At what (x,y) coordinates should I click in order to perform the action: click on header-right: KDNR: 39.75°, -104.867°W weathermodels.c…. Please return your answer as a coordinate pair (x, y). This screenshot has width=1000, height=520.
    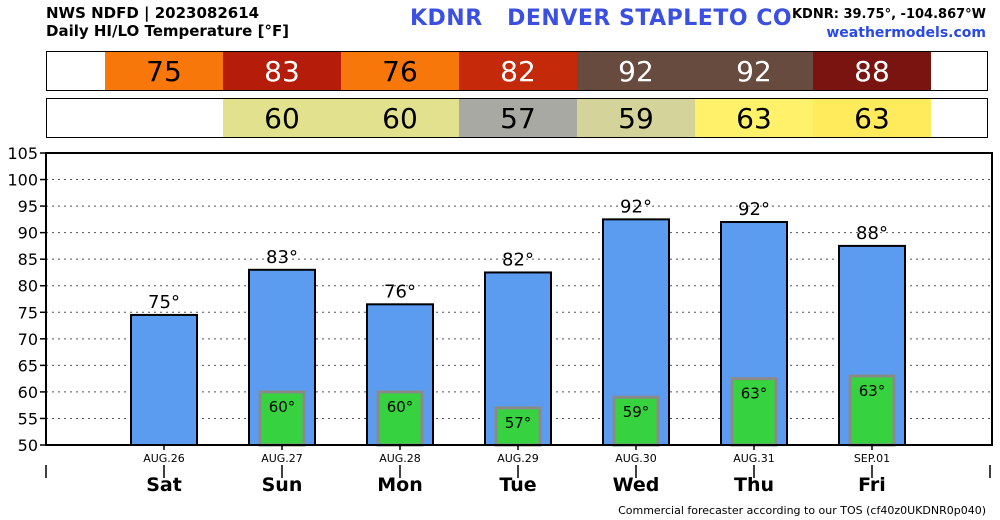
    Looking at the image, I should click on (889, 24).